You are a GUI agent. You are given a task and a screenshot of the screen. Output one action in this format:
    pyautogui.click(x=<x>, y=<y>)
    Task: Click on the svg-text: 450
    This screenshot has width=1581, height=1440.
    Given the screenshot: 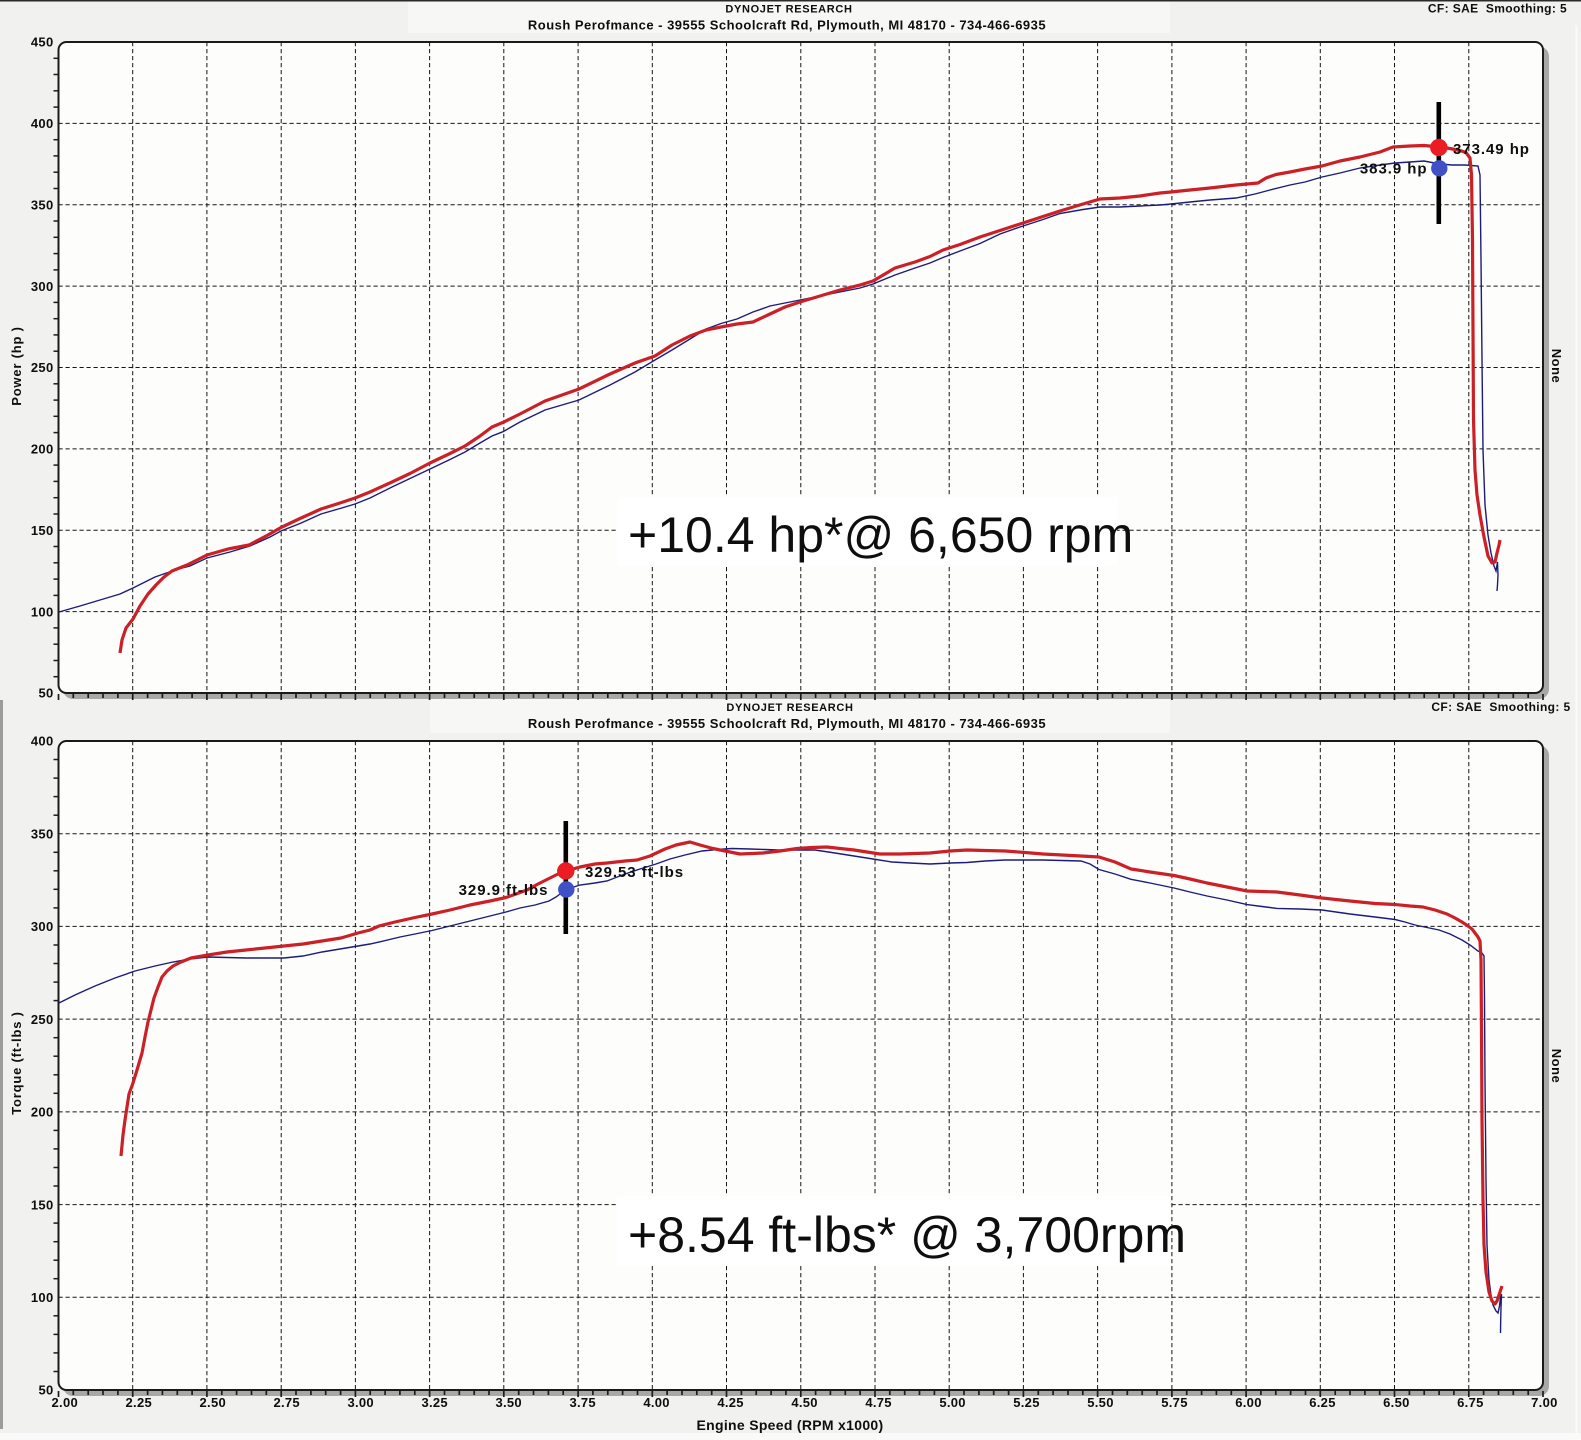 What is the action you would take?
    pyautogui.click(x=42, y=42)
    